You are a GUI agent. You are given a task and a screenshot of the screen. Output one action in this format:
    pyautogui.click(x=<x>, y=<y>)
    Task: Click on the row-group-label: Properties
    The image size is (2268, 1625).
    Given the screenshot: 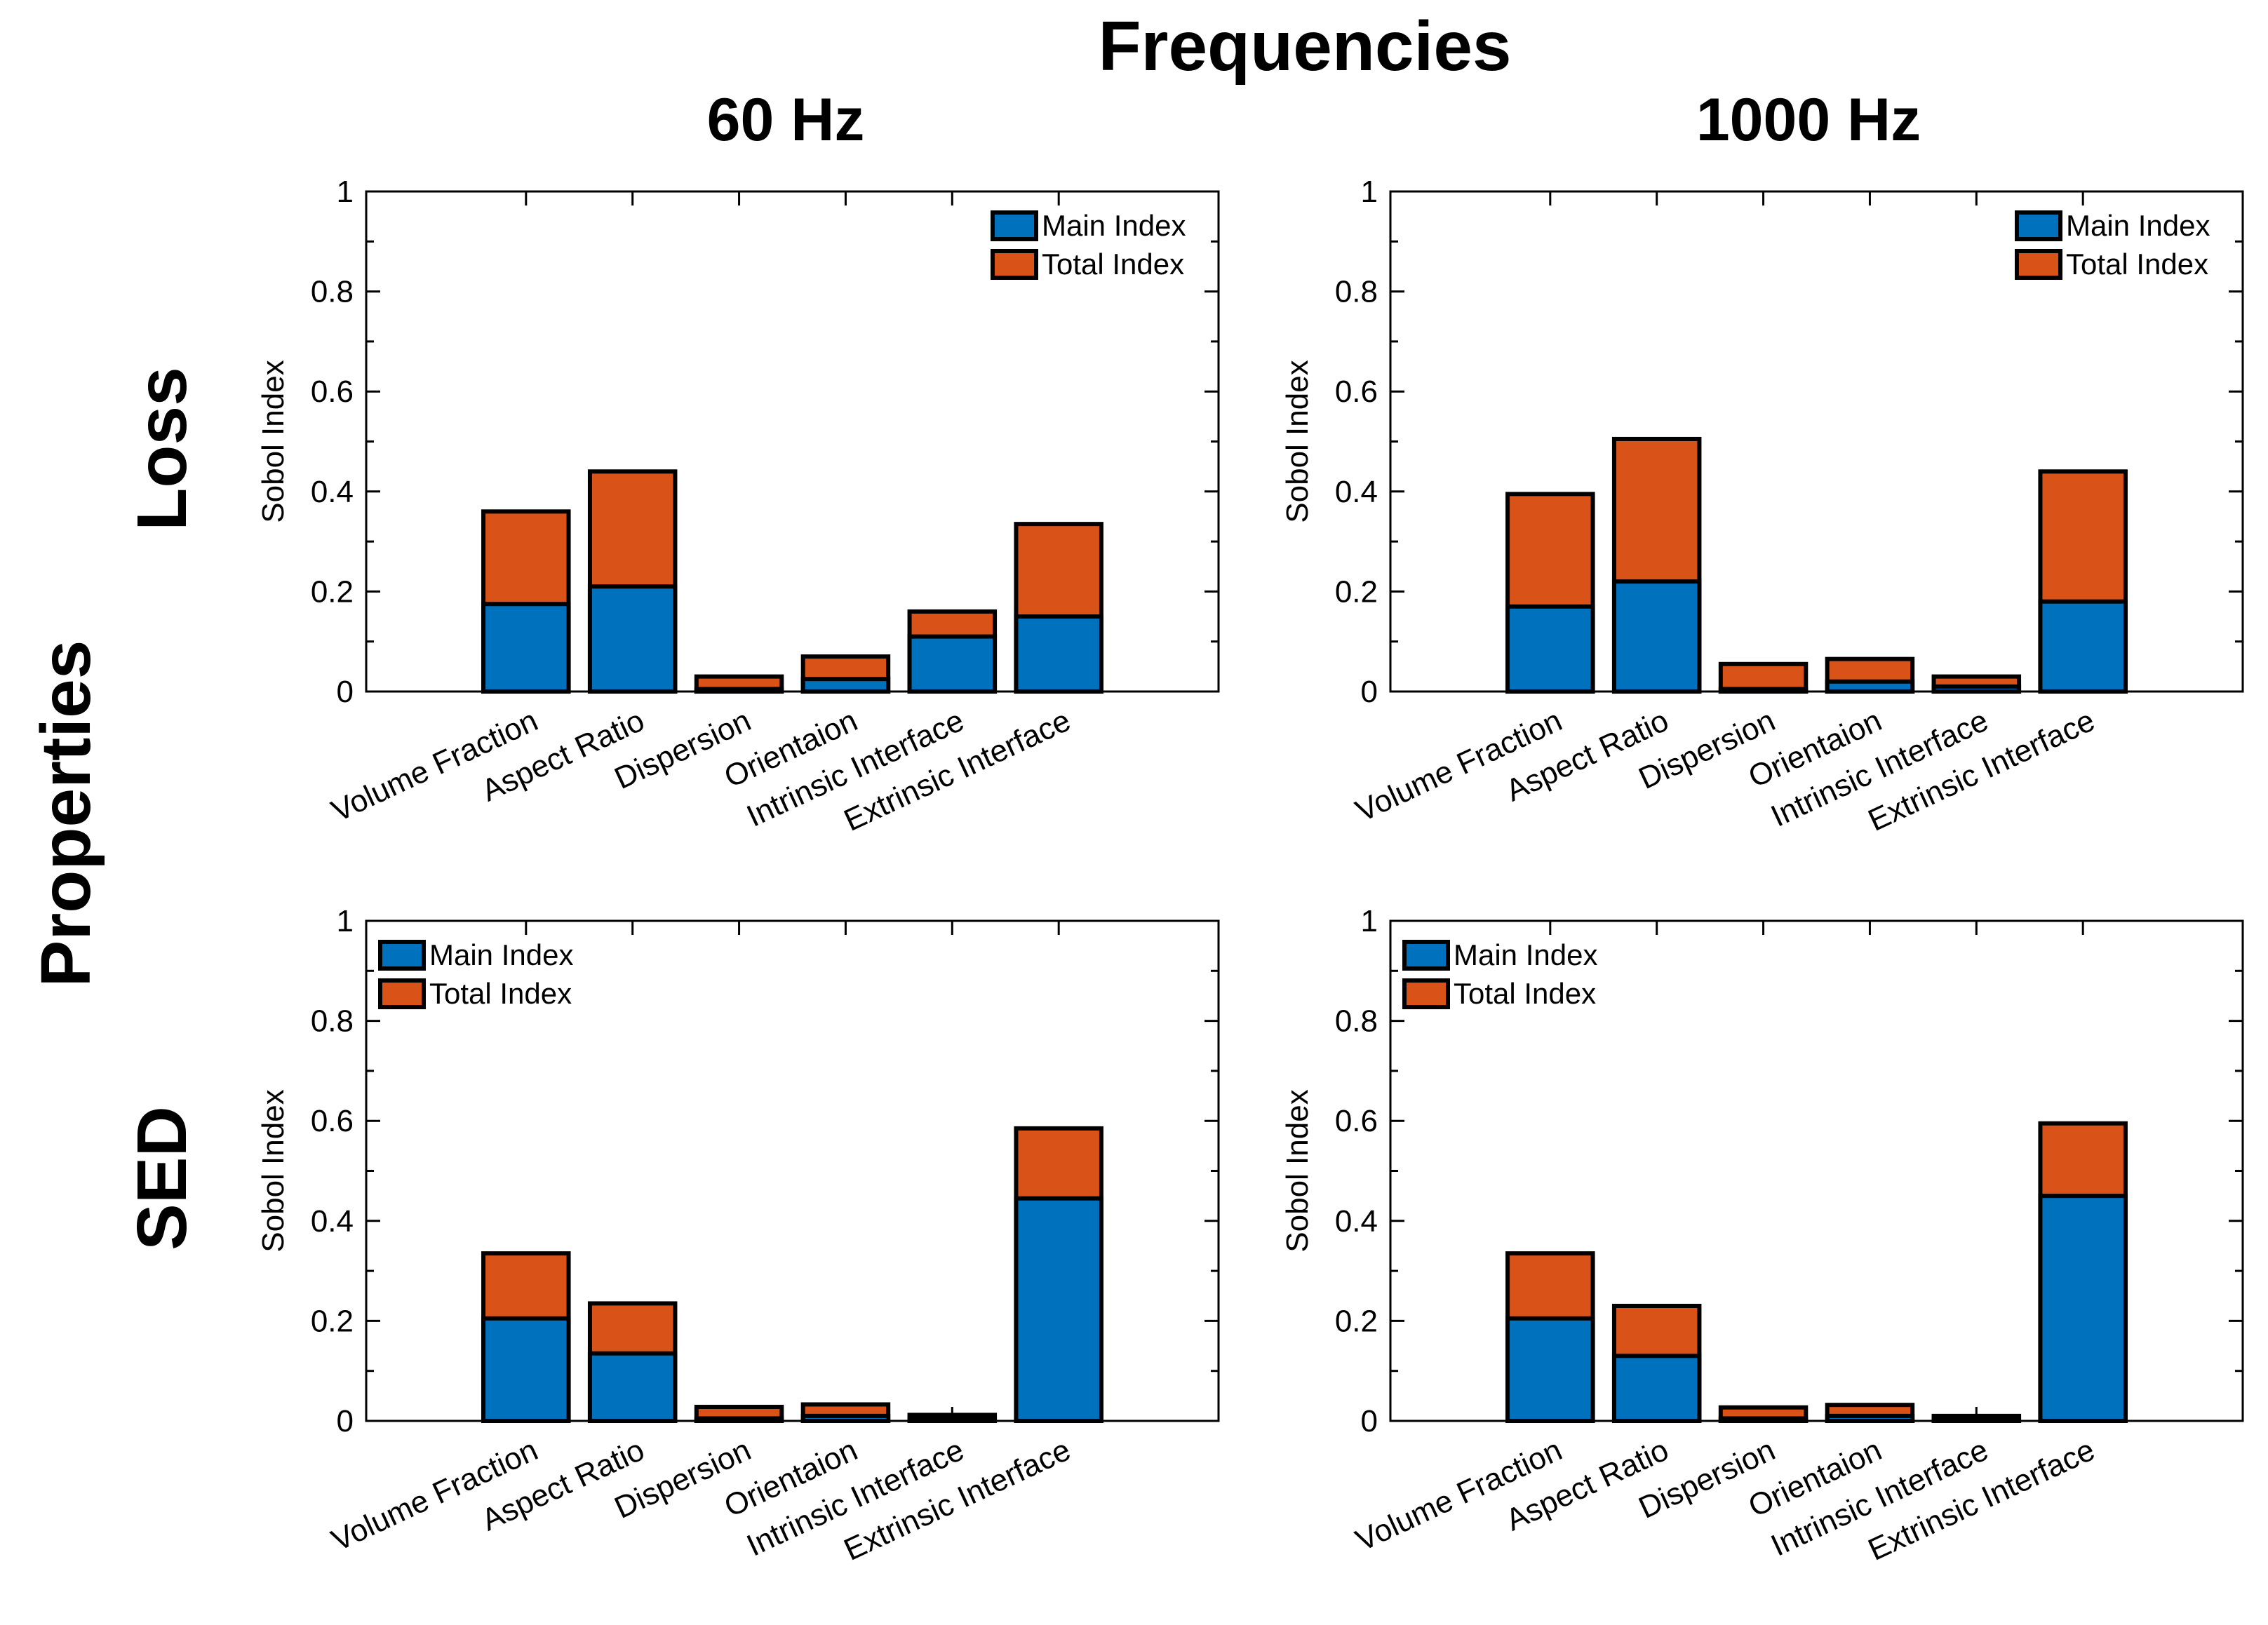 What is the action you would take?
    pyautogui.click(x=66, y=813)
    